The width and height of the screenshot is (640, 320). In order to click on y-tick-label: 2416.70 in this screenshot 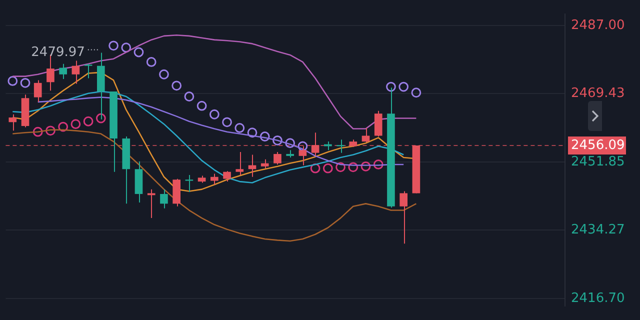, I will do `click(598, 298)`.